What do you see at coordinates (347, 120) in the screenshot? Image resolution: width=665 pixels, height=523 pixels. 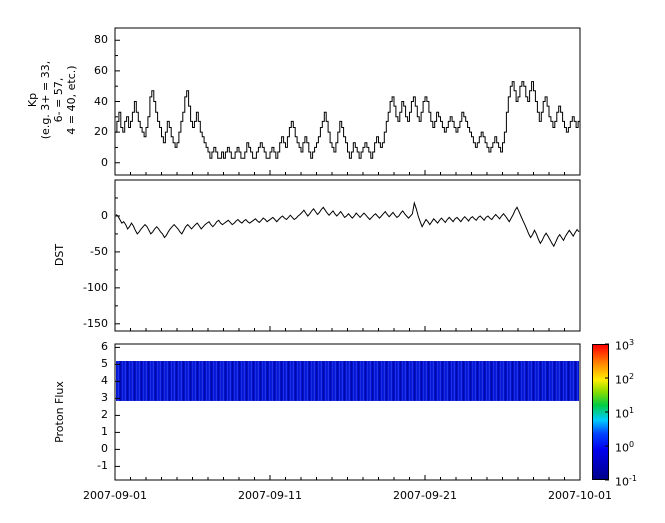 I see `kp-series` at bounding box center [347, 120].